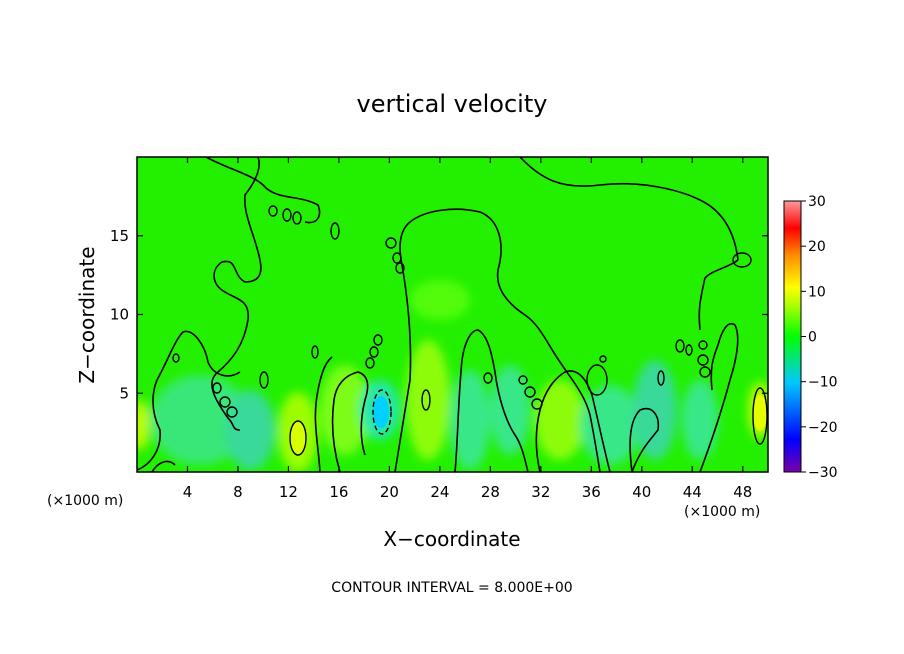  I want to click on colorbar-tick-label: 30, so click(817, 202).